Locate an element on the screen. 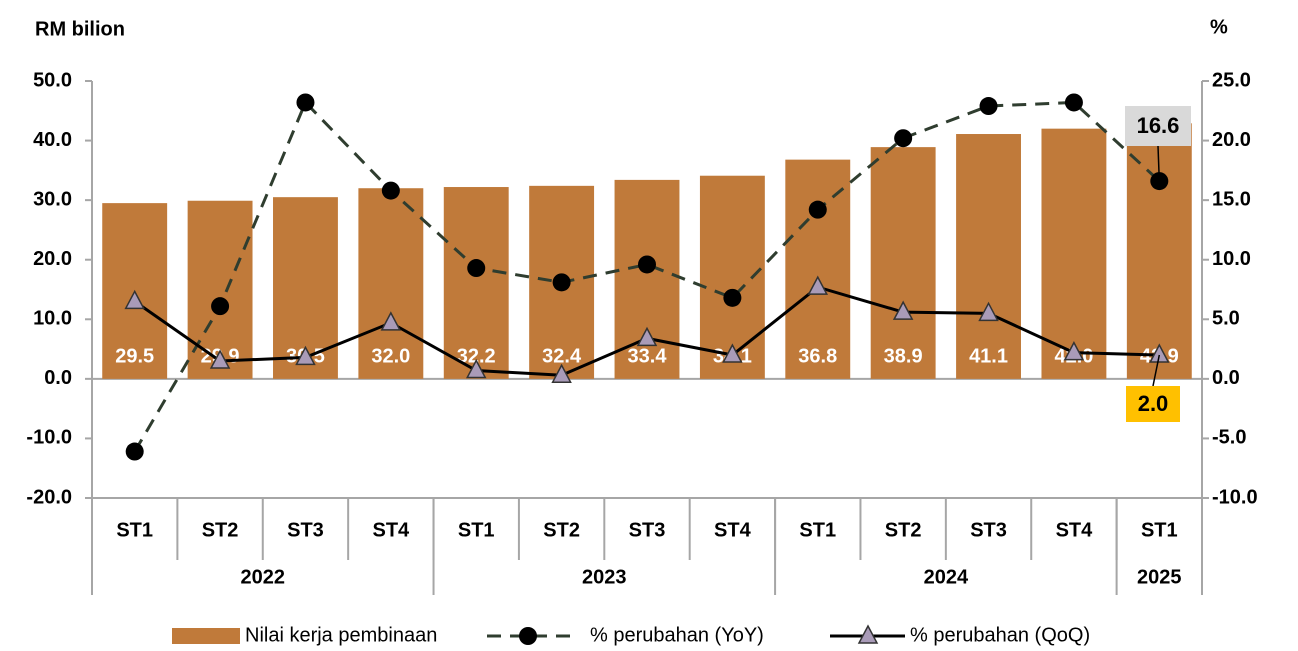  y-tick-label: 40.0 is located at coordinates (52, 140).